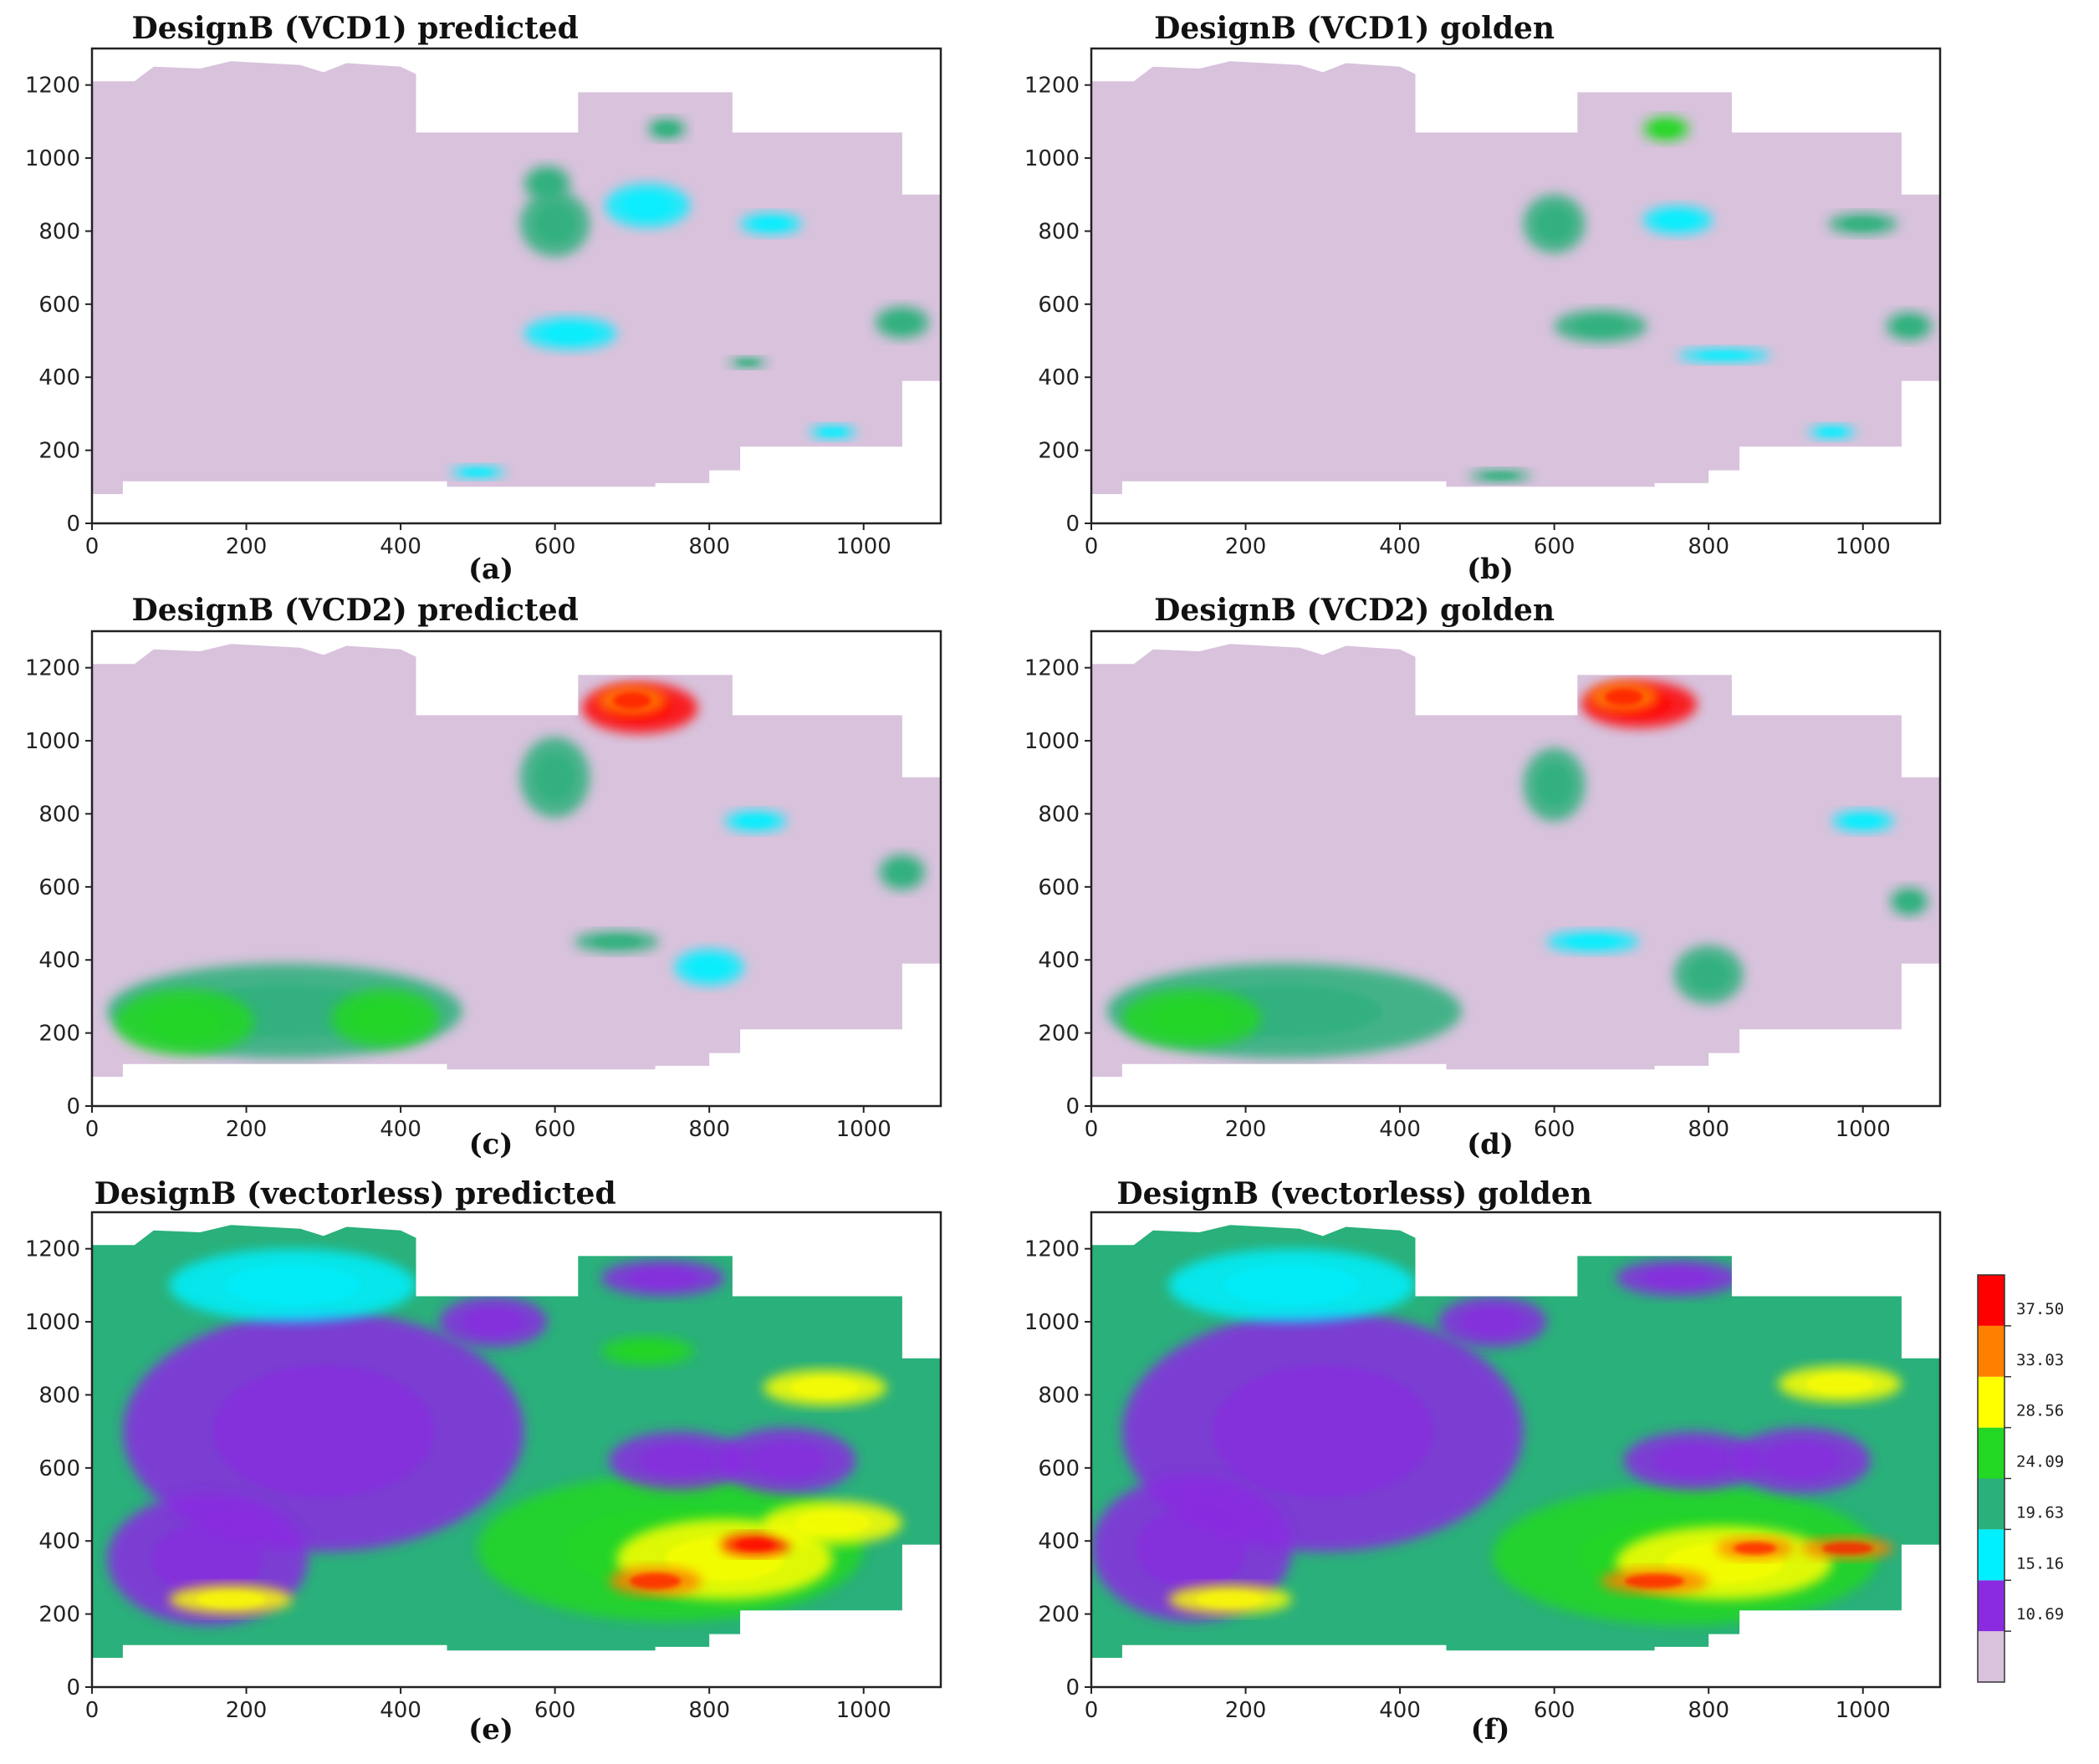 This screenshot has width=2099, height=1764. Describe the element at coordinates (354, 610) in the screenshot. I see `panel-title: DesignB (VCD2) predicted` at that location.